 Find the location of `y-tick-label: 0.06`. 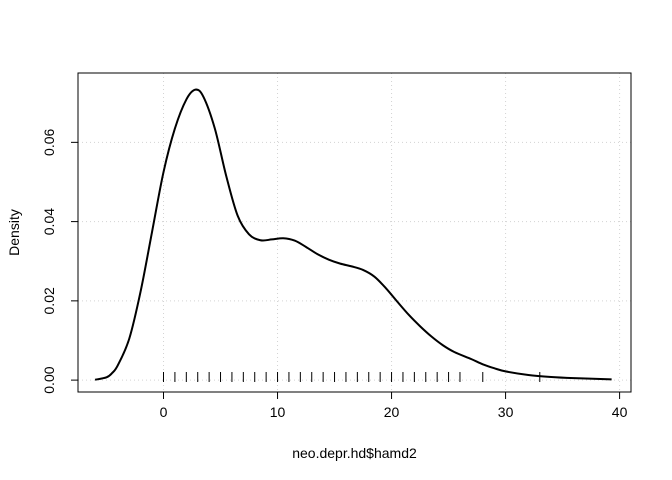

y-tick-label: 0.06 is located at coordinates (49, 142).